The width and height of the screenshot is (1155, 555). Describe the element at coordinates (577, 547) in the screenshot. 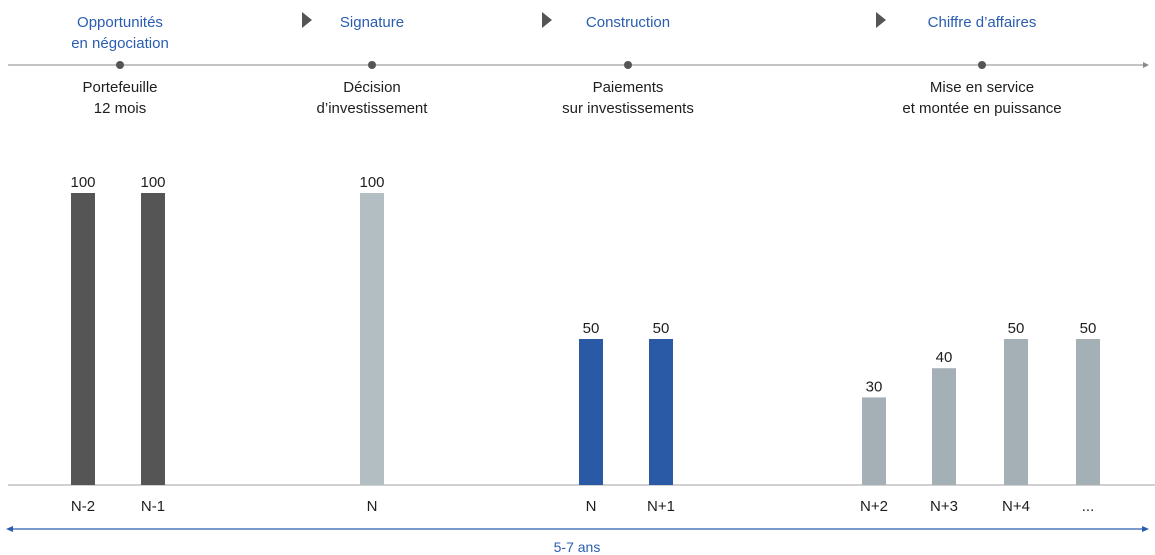

I see `duration-label: 5-7 ans` at that location.